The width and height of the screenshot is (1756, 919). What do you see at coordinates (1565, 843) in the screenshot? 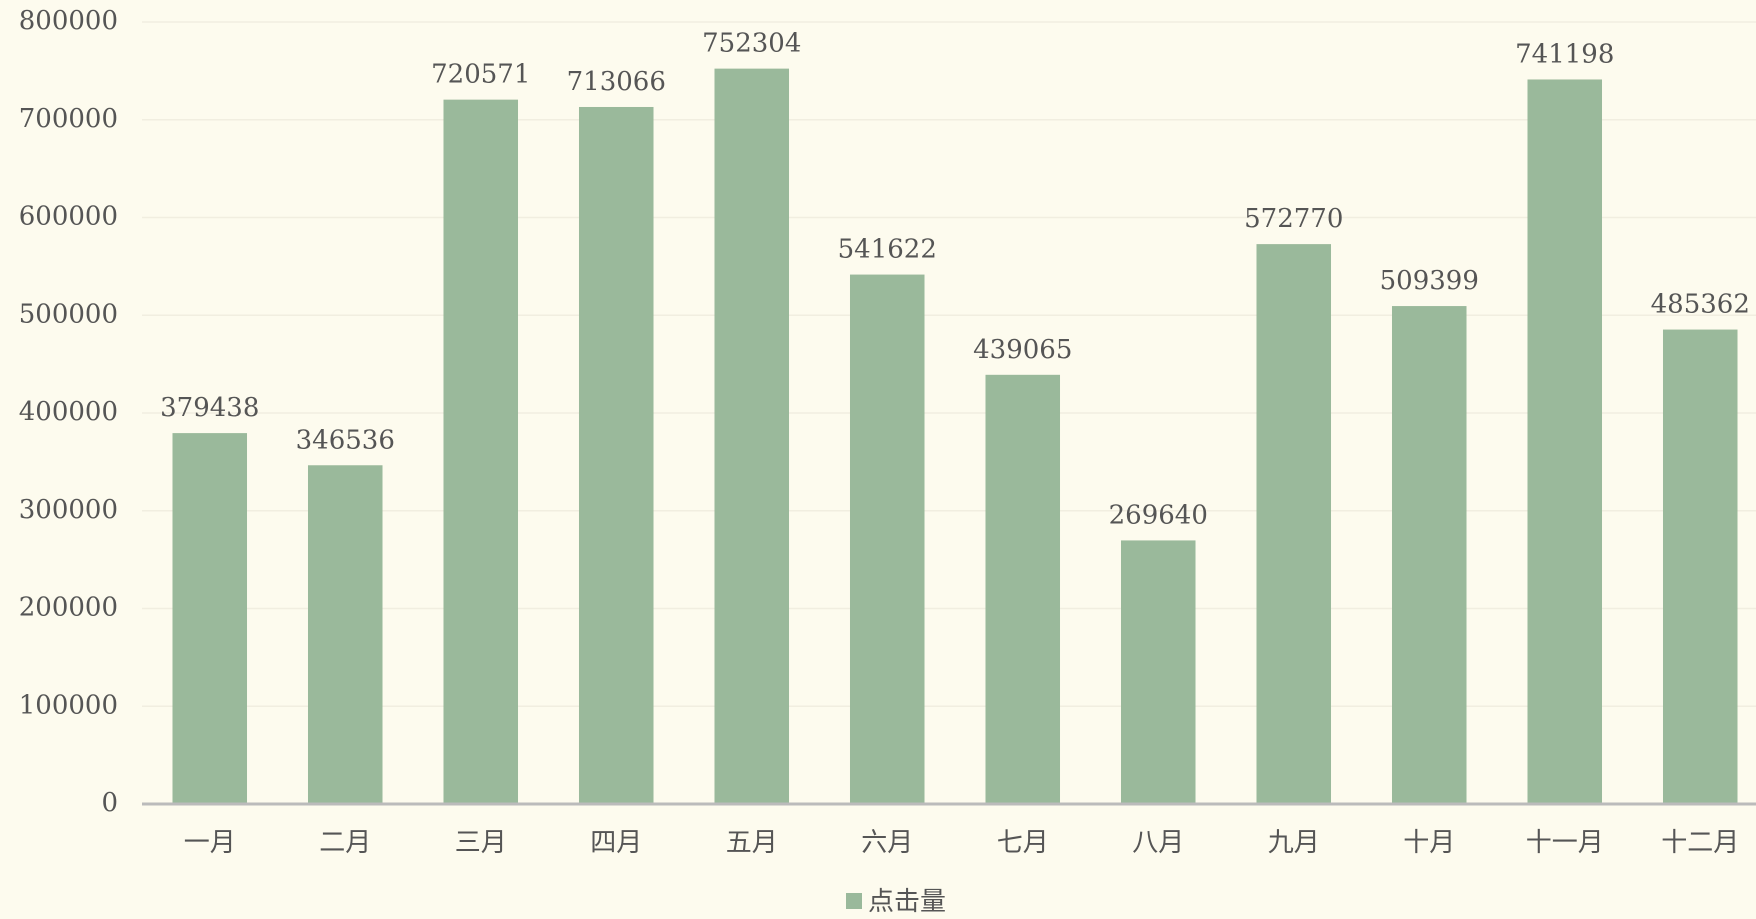
I see `x-tick-label: 十一月` at bounding box center [1565, 843].